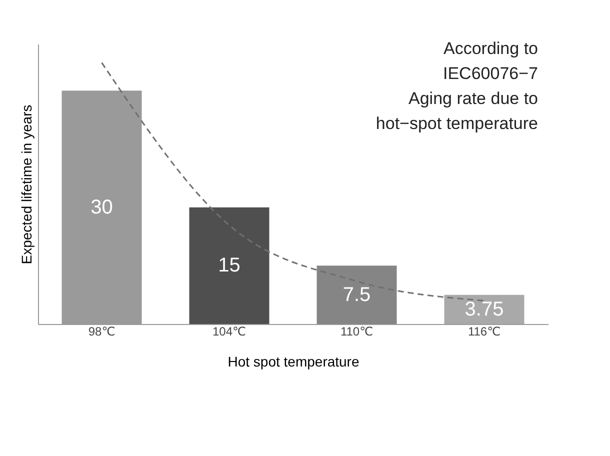 This screenshot has width=610, height=456. I want to click on annotation: Aging rate due to, so click(473, 98).